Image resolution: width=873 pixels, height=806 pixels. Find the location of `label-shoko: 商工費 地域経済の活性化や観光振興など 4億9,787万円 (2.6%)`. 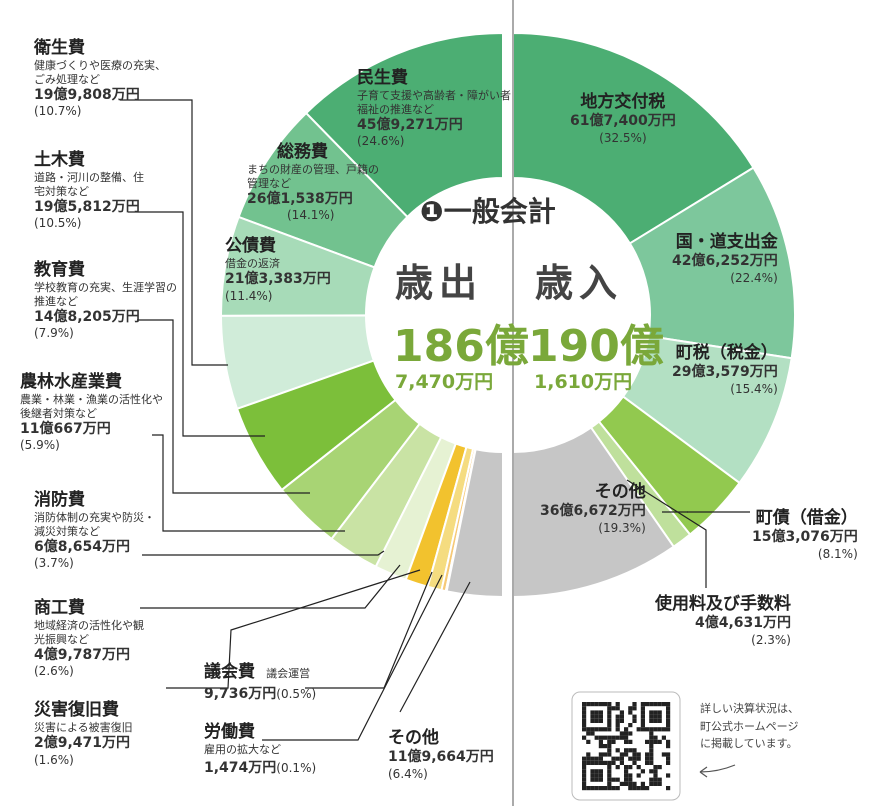

label-shoko: 商工費 地域経済の活性化や観光振興など 4億9,787万円 (2.6%) is located at coordinates (89, 638).